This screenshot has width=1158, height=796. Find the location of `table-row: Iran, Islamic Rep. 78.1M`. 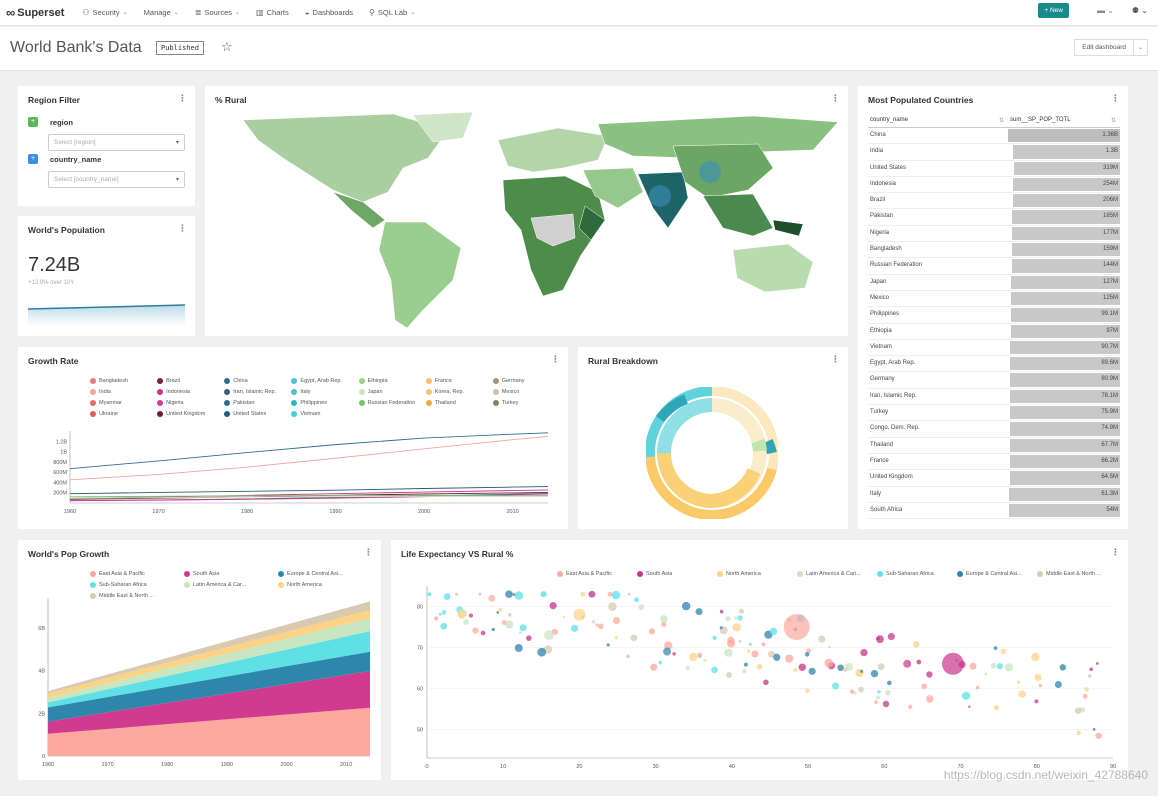

table-row: Iran, Islamic Rep. 78.1M is located at coordinates (994, 397).